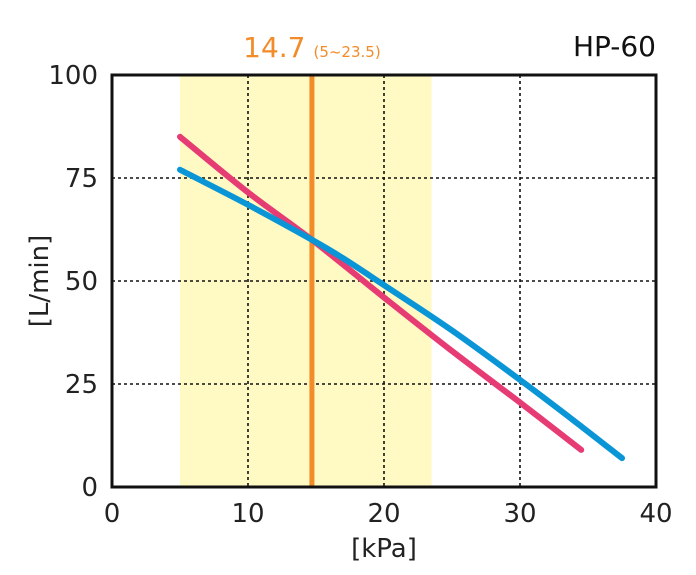  I want to click on y-tick-label-50: 50, so click(81, 282).